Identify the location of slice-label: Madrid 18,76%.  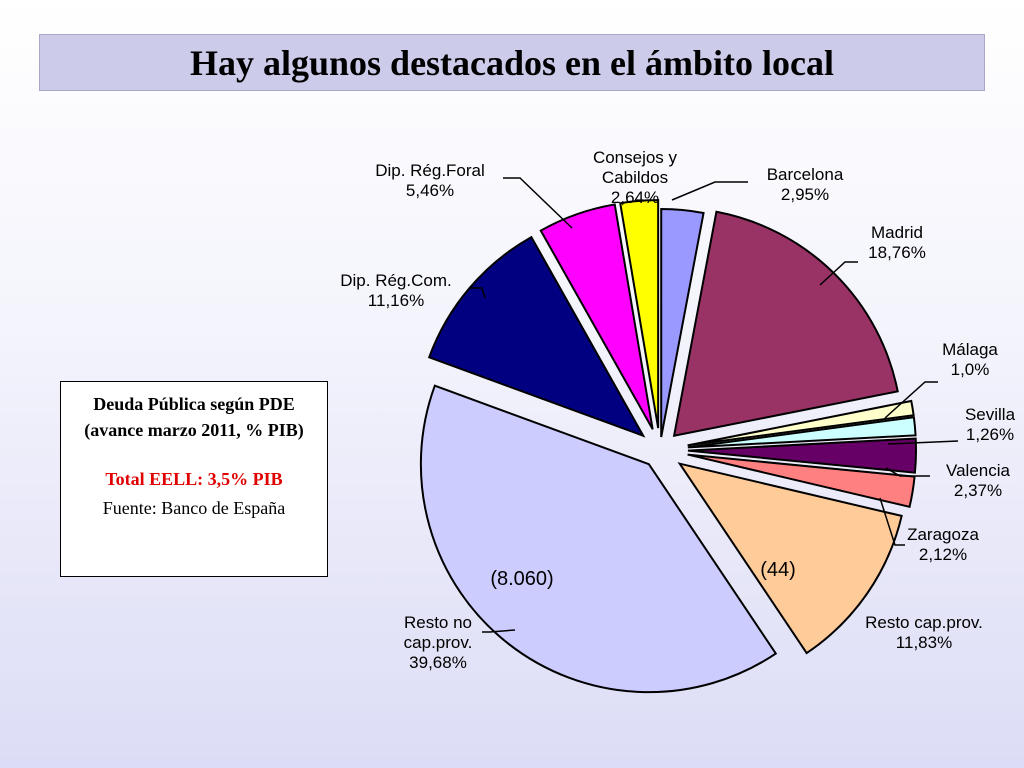
(897, 242).